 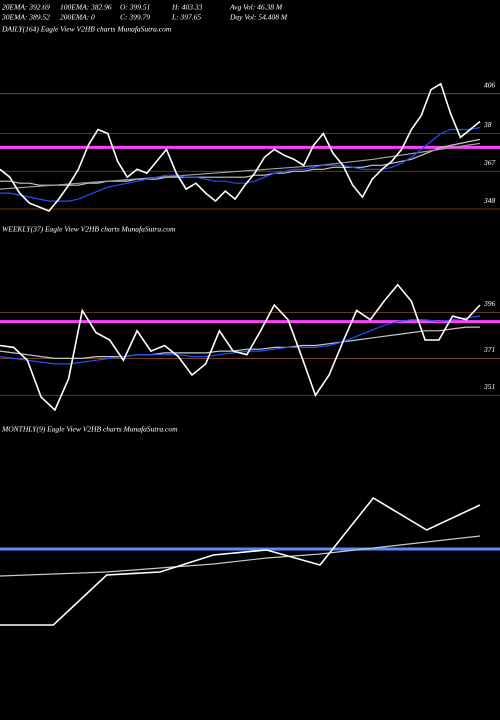 What do you see at coordinates (489, 200) in the screenshot?
I see `y-tick-label: 348` at bounding box center [489, 200].